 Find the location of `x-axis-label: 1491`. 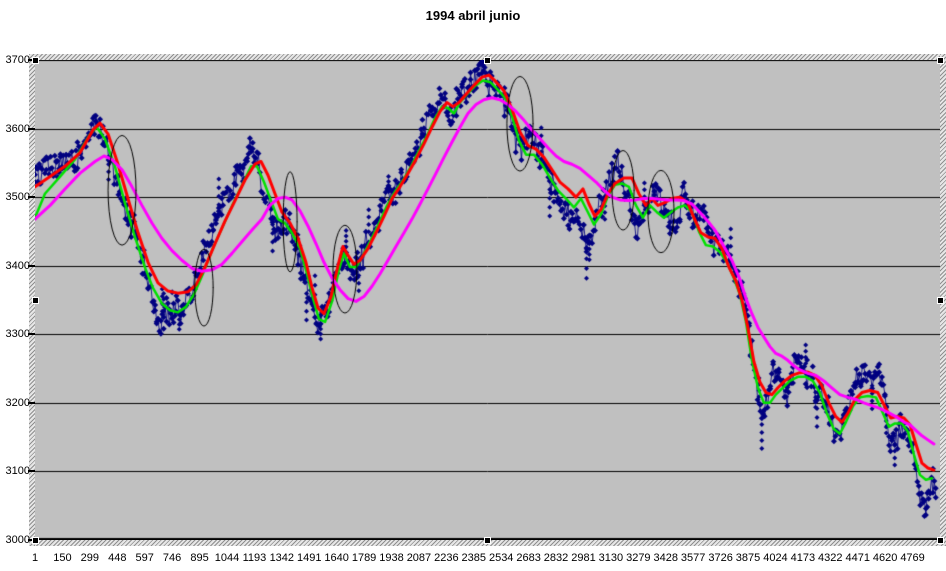

x-axis-label: 1491 is located at coordinates (309, 558).